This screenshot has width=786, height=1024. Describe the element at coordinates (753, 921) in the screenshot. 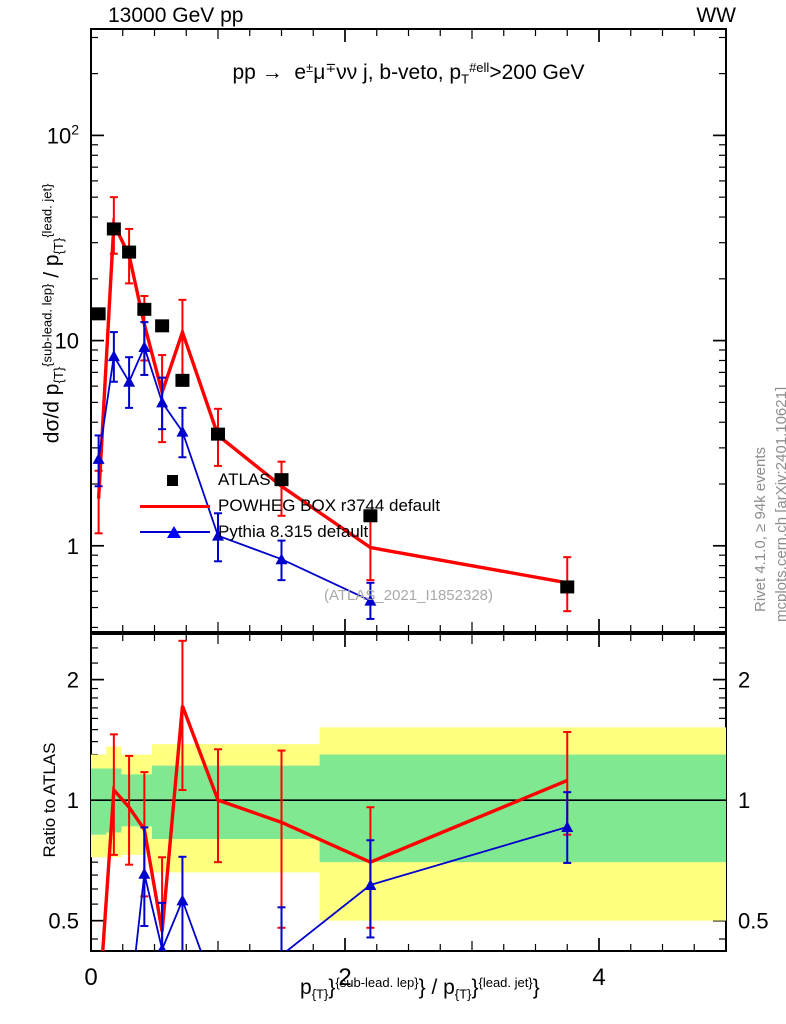

I see `y-tick-label-ratio-right: 0.5` at that location.